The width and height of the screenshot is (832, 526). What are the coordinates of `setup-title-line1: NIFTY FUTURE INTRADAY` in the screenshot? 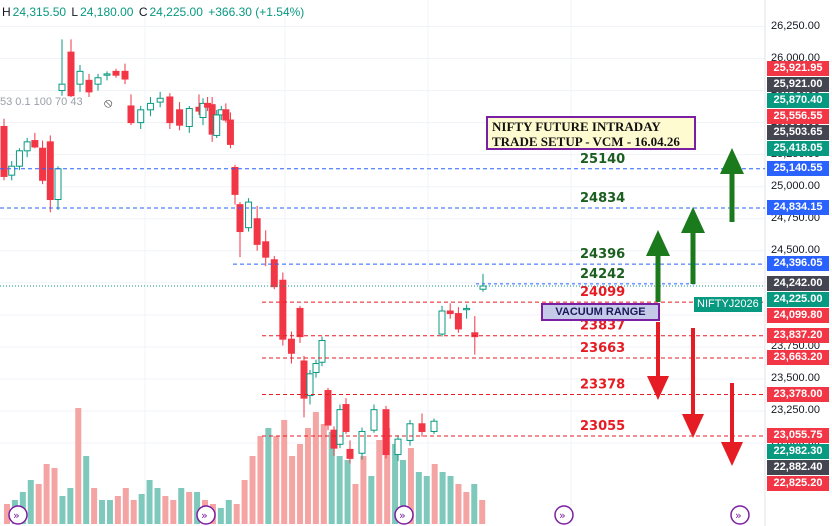 It's located at (576, 126).